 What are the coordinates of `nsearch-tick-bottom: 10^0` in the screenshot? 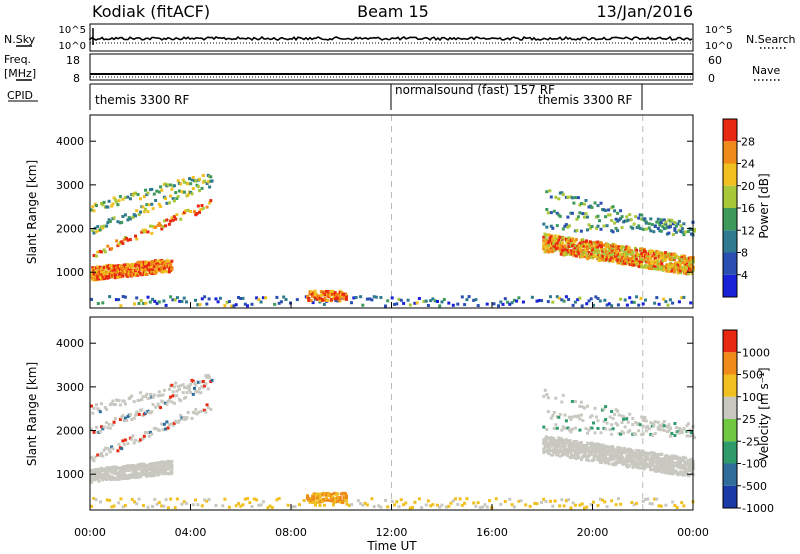 It's located at (718, 46).